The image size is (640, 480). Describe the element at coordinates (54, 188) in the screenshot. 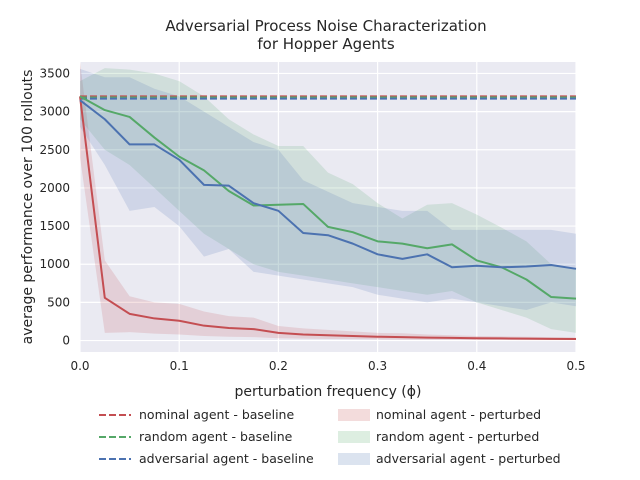

I see `y-tick-label-4: 2000` at that location.